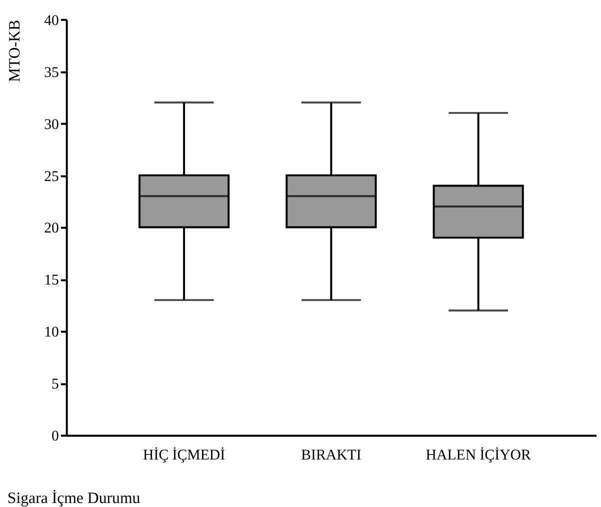 Image resolution: width=601 pixels, height=507 pixels. I want to click on y-tick-label: 15, so click(51, 280).